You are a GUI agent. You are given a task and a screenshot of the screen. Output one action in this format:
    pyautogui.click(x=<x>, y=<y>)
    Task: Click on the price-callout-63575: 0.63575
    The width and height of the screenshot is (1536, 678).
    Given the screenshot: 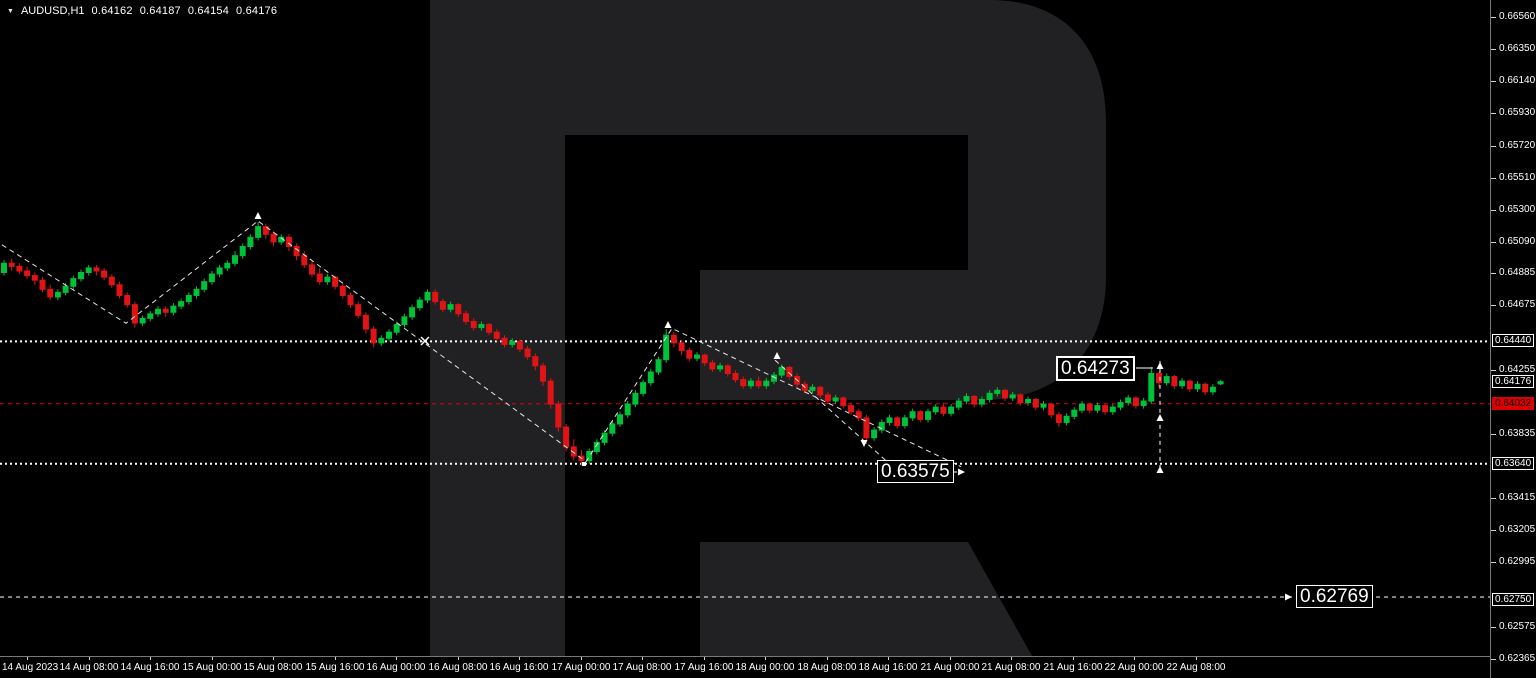 What is the action you would take?
    pyautogui.click(x=915, y=471)
    